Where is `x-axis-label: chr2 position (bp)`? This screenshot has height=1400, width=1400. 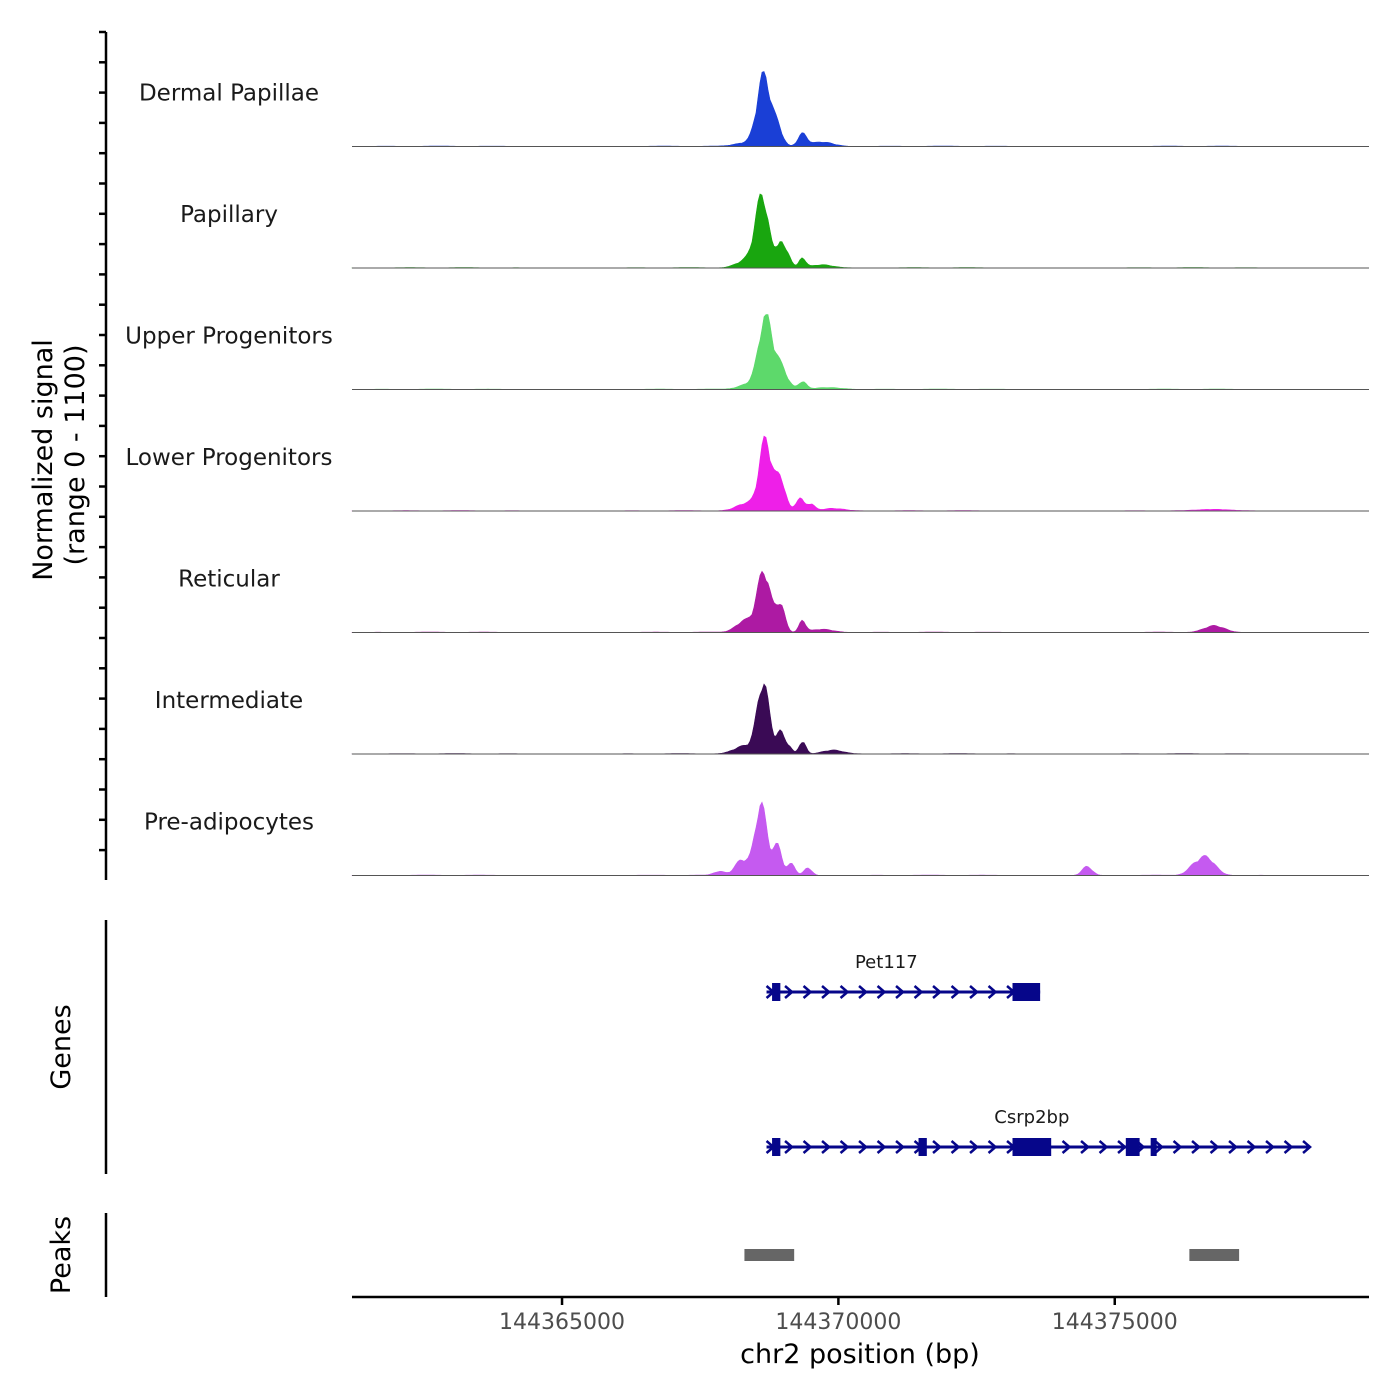
x-axis-label: chr2 position (bp) is located at coordinates (860, 1354).